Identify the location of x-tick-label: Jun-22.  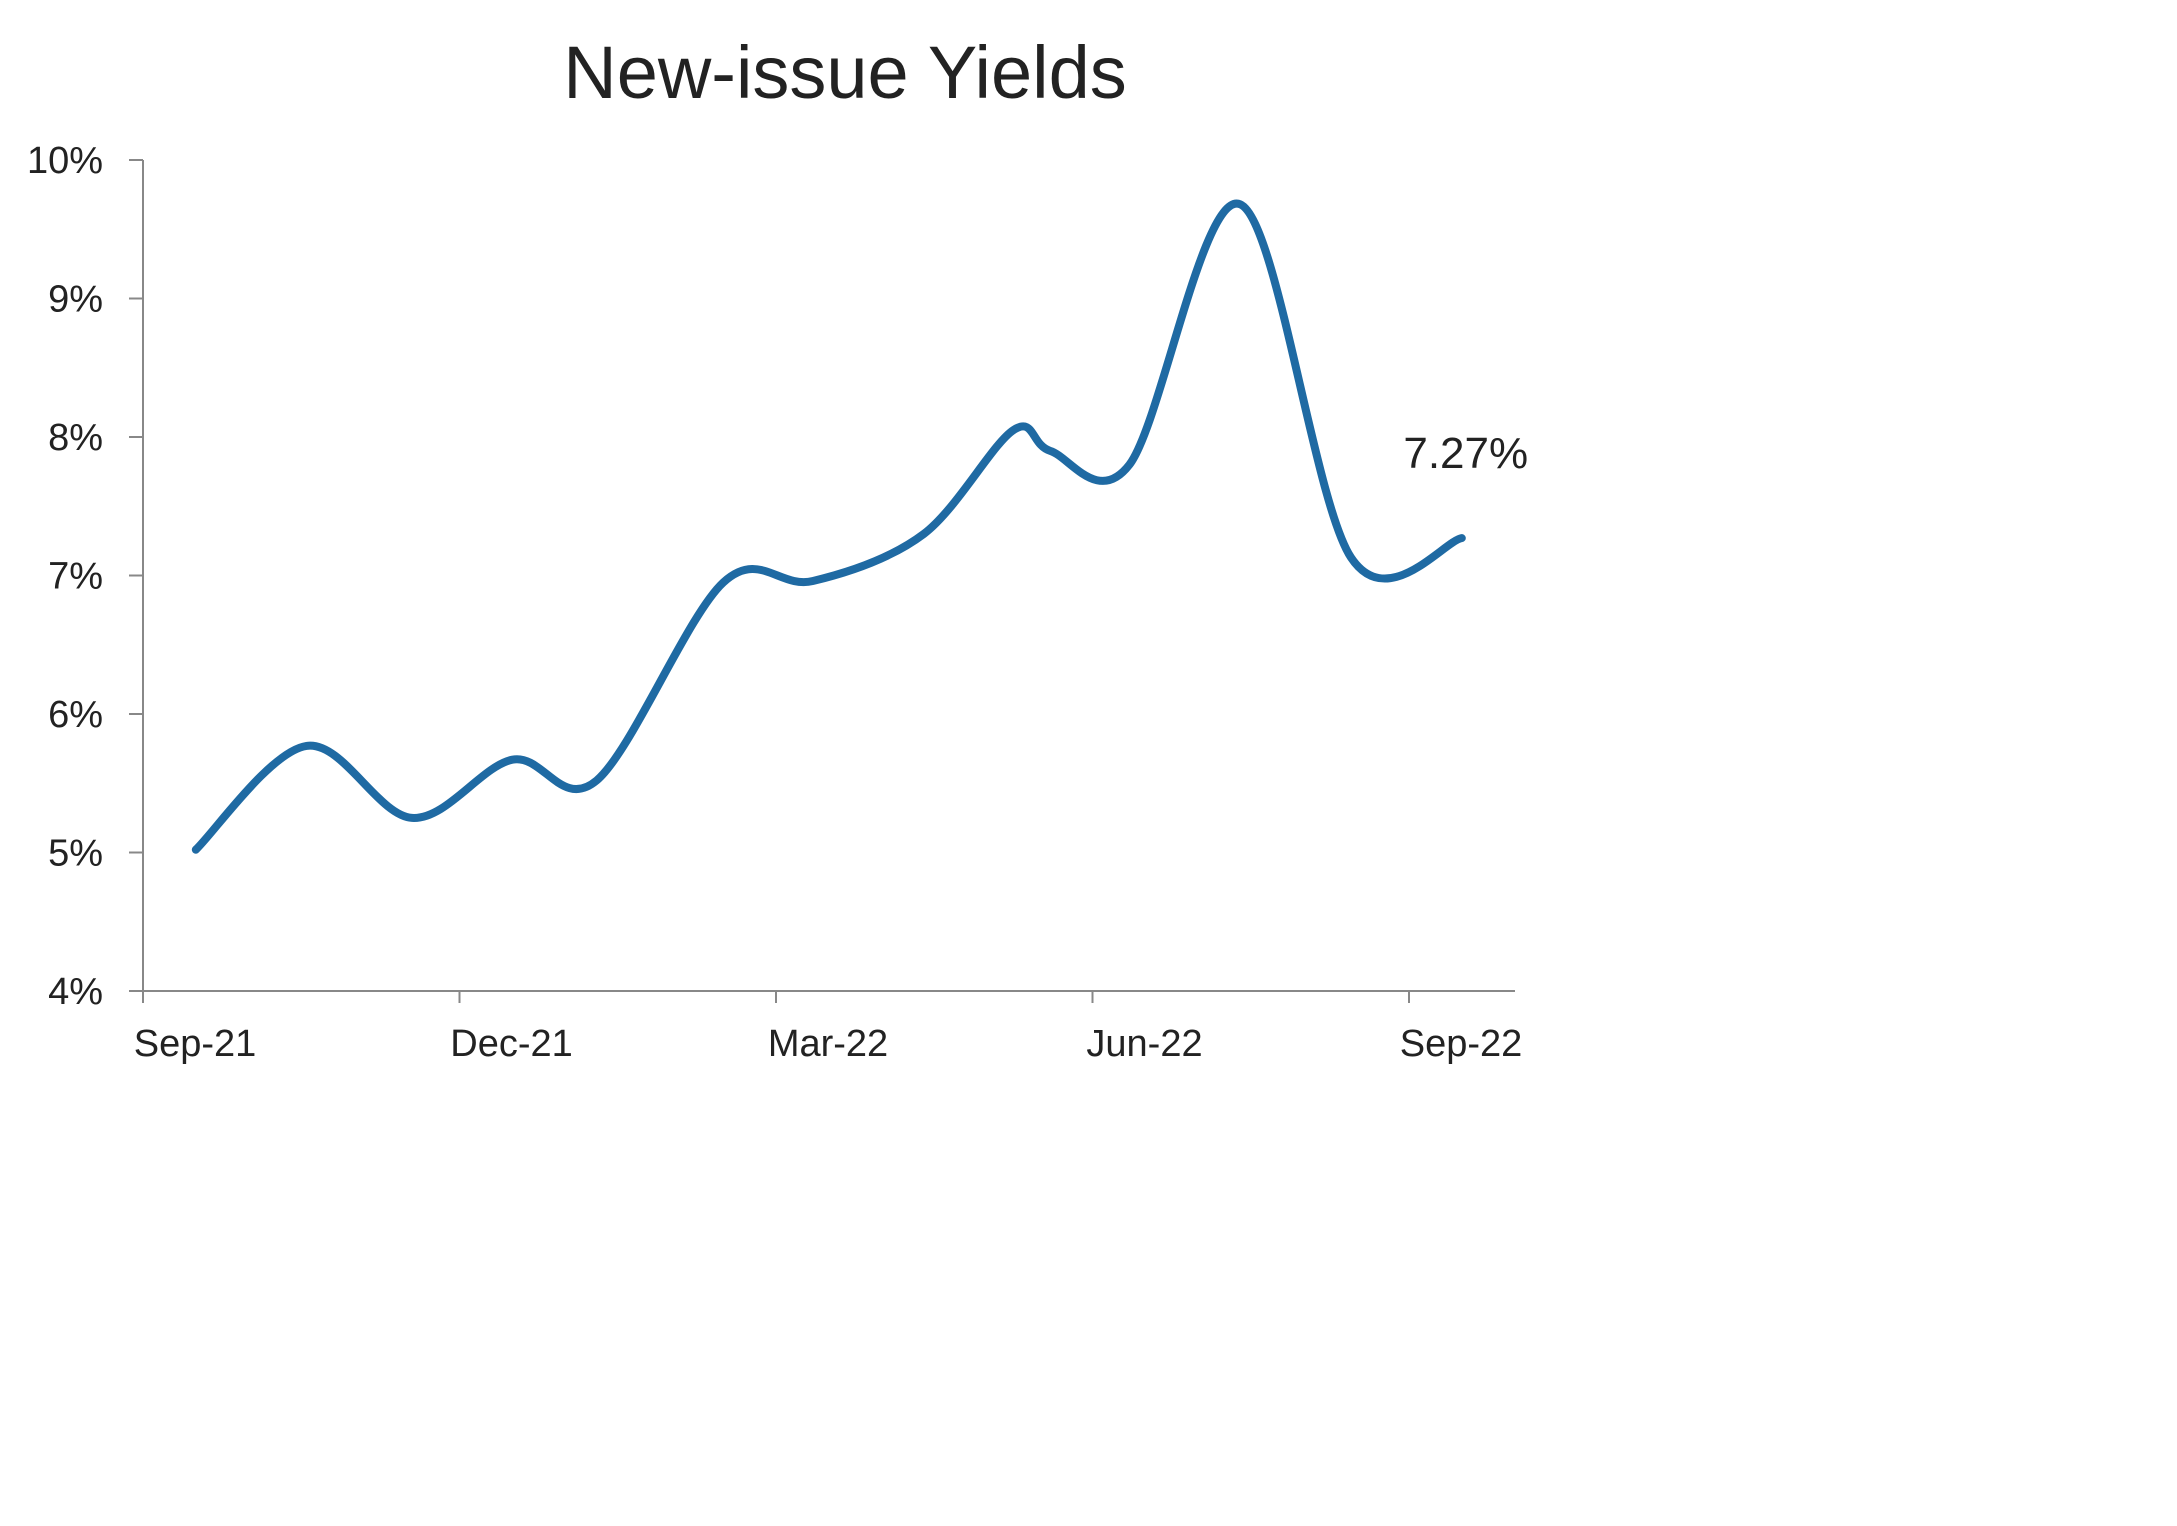
(1144, 1044).